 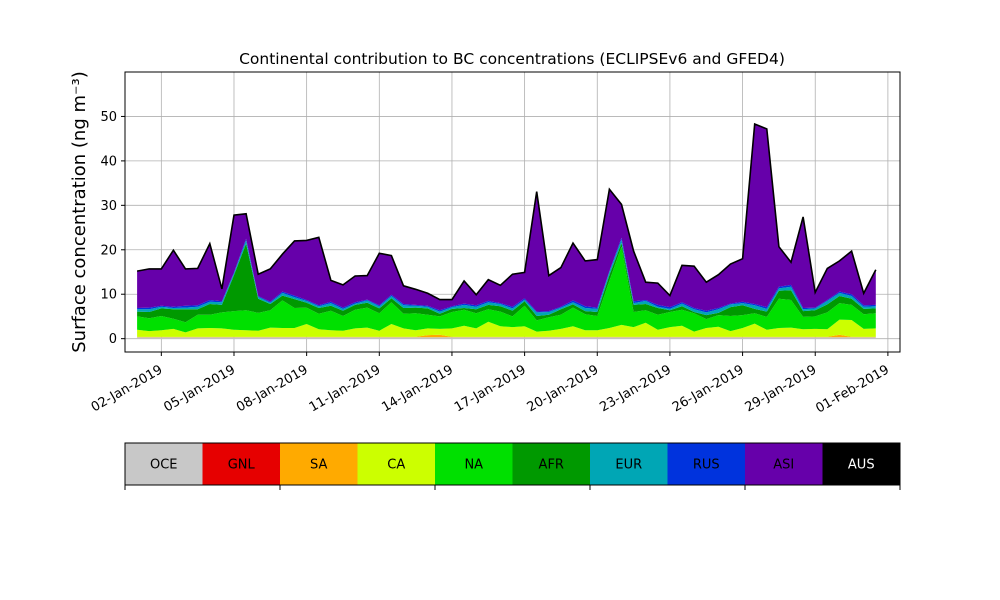 I want to click on area-na, so click(x=506, y=289).